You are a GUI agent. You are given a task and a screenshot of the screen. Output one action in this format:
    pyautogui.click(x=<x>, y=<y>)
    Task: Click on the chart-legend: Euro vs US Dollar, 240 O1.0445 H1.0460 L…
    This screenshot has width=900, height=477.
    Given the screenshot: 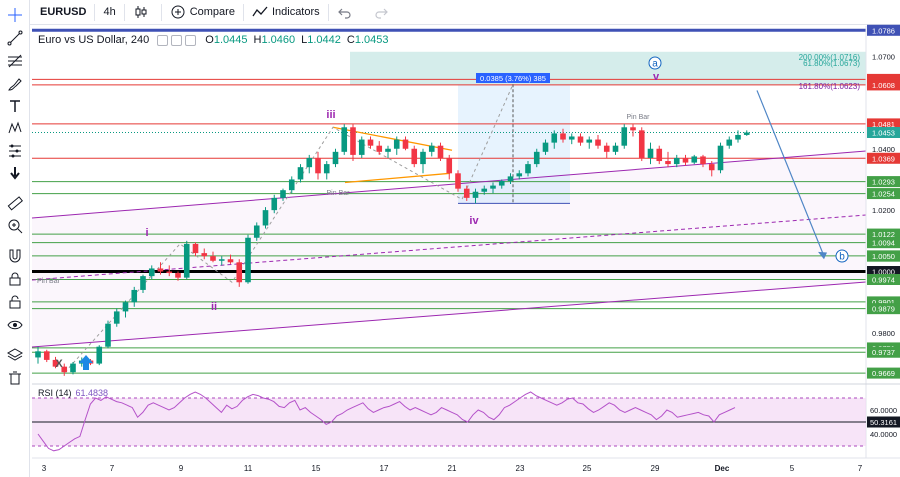 What is the action you would take?
    pyautogui.click(x=213, y=40)
    